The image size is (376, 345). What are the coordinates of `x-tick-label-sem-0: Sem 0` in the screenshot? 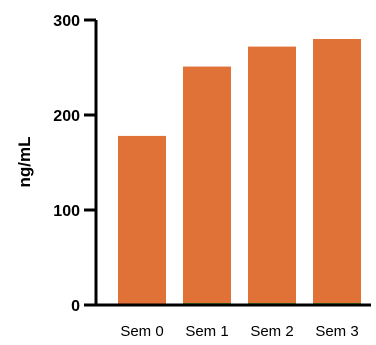 It's located at (141, 331).